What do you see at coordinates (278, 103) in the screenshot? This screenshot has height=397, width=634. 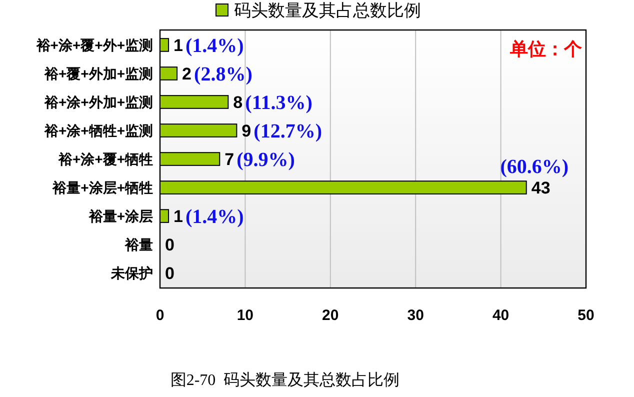 I see `annotation: (11.3%)` at bounding box center [278, 103].